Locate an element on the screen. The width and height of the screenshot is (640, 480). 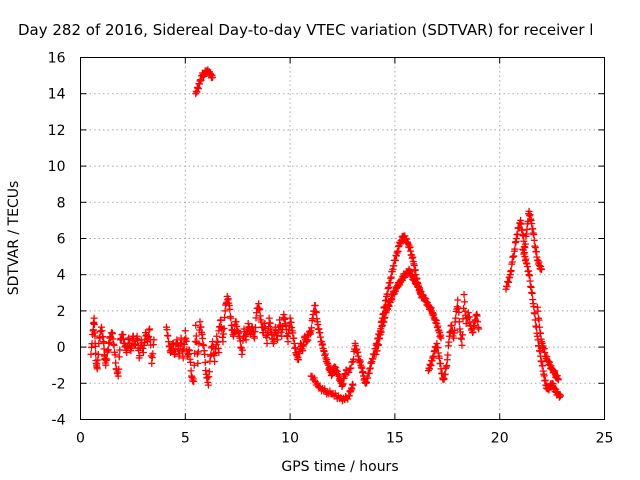
x-tick-label: 15 is located at coordinates (395, 439).